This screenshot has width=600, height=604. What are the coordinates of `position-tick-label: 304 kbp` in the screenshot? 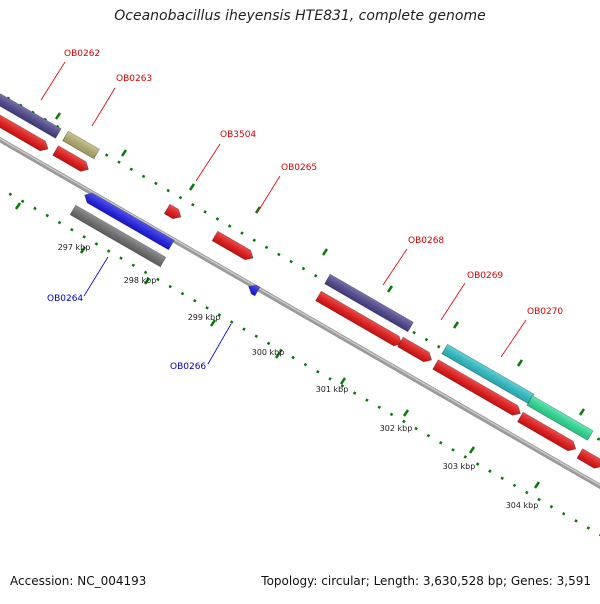 It's located at (522, 505).